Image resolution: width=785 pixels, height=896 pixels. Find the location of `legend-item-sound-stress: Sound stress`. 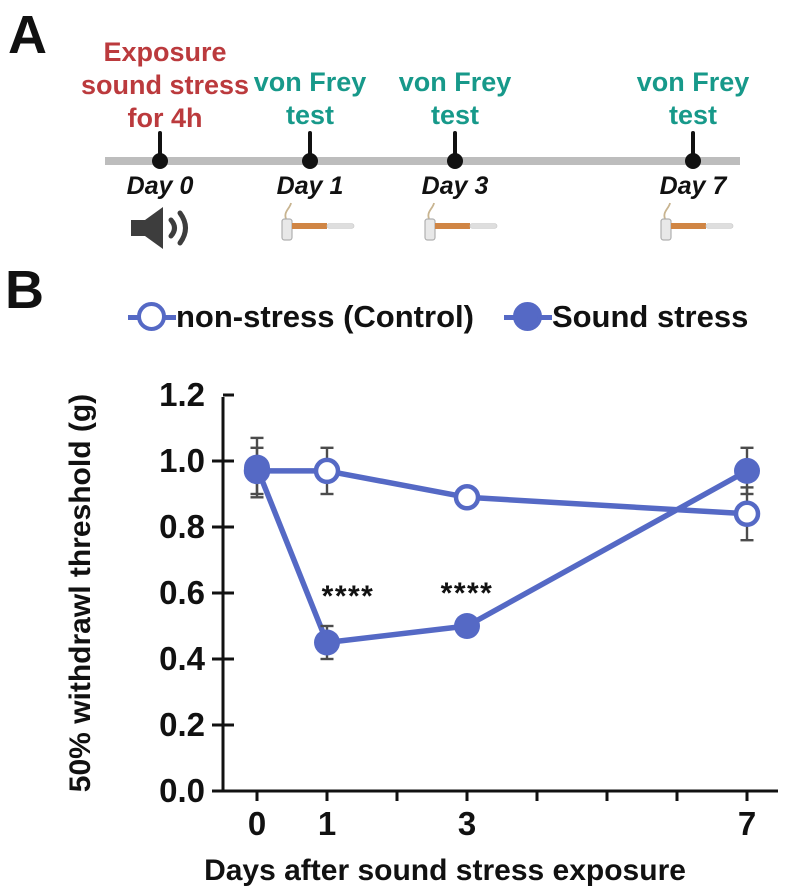

legend-item-sound-stress: Sound stress is located at coordinates (626, 317).